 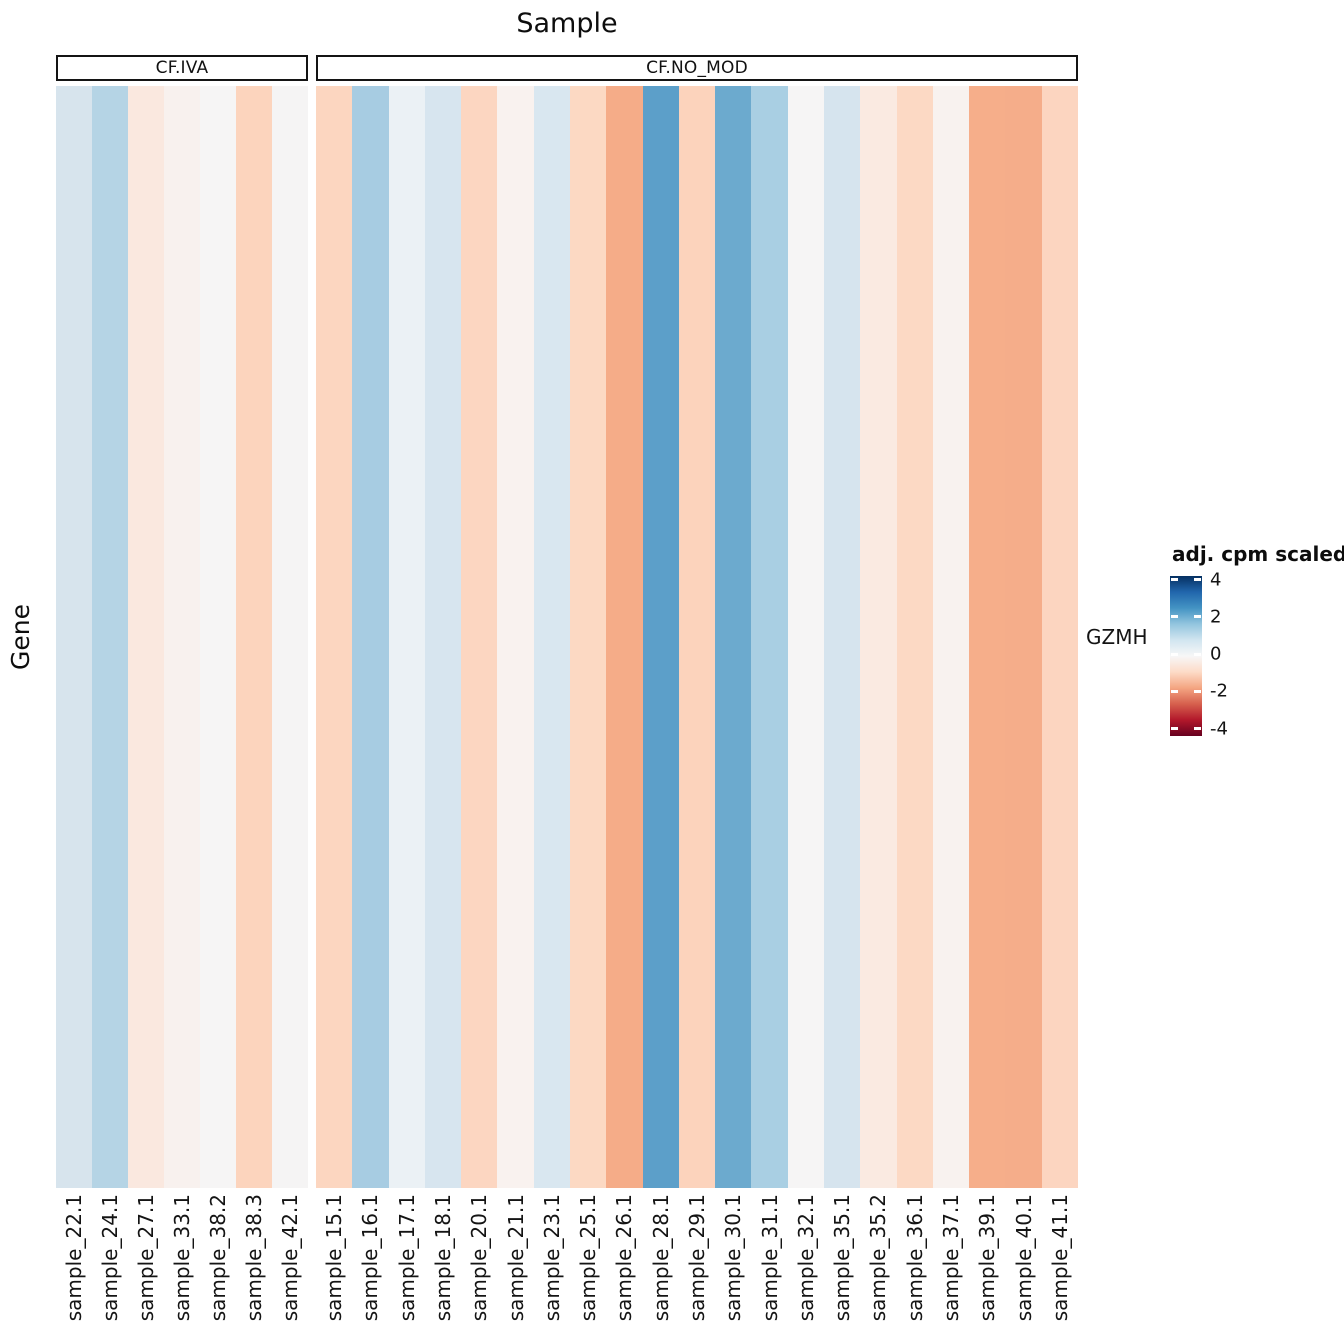 I want to click on x-tick-label: sample_38.3, so click(x=254, y=1258).